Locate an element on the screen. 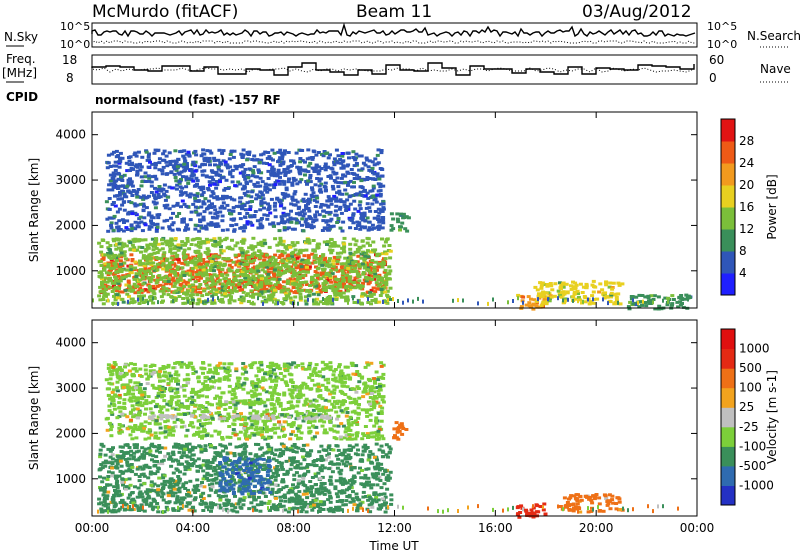  y-tick-label: 3000 is located at coordinates (70, 180).